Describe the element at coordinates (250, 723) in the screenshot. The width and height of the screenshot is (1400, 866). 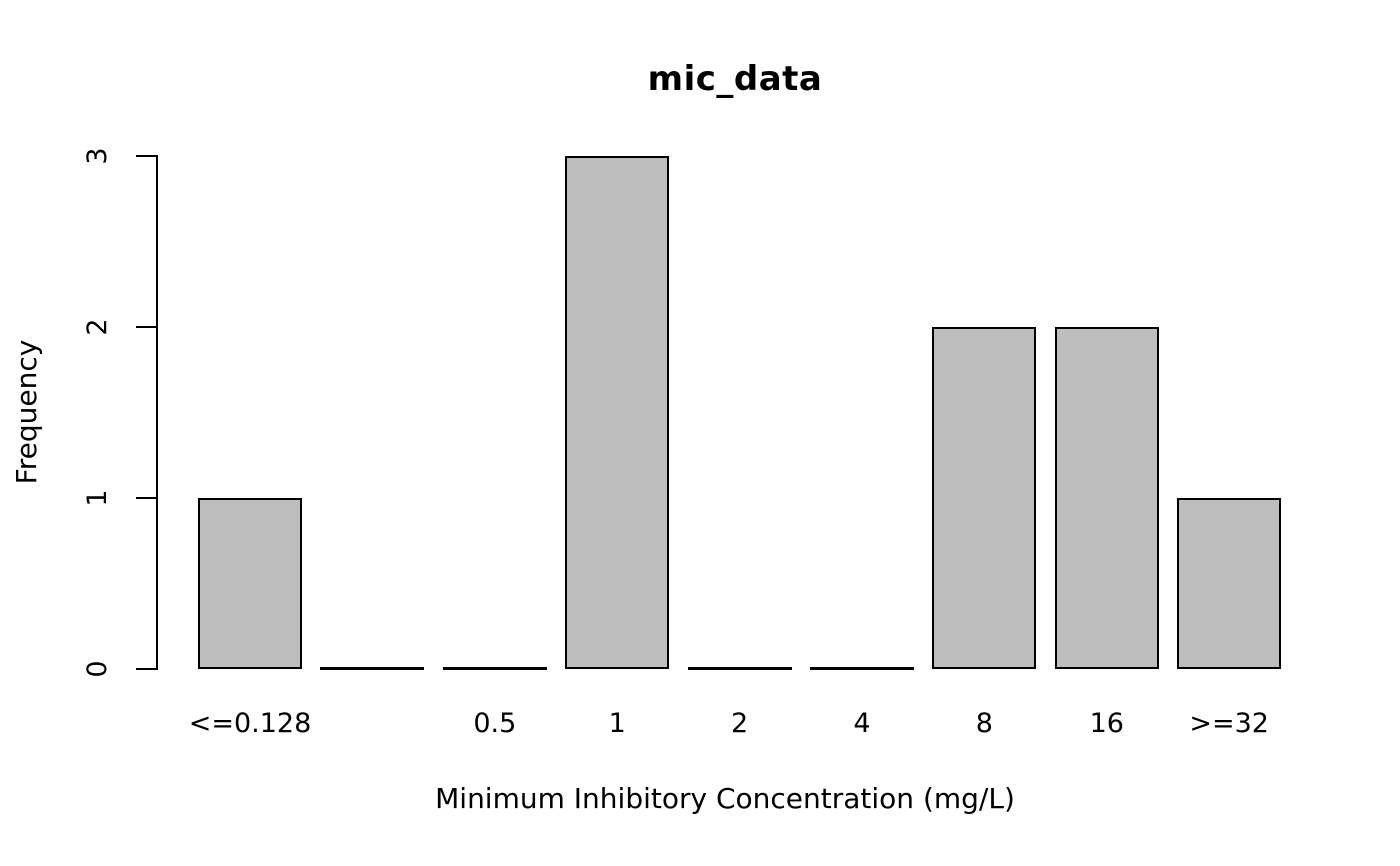
I see `x-category-label: <=0.128` at that location.